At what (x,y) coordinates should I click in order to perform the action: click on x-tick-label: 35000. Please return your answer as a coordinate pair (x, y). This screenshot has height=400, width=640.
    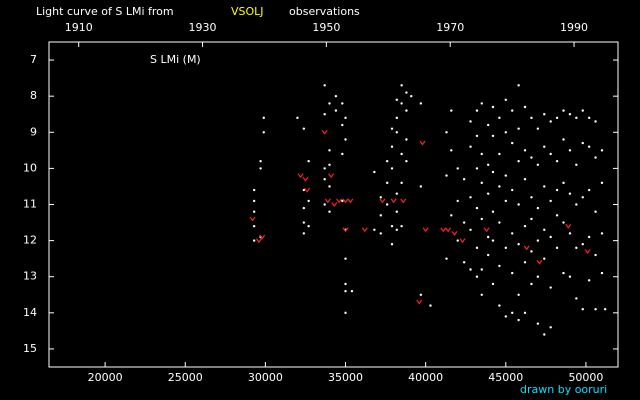
    Looking at the image, I should click on (345, 377).